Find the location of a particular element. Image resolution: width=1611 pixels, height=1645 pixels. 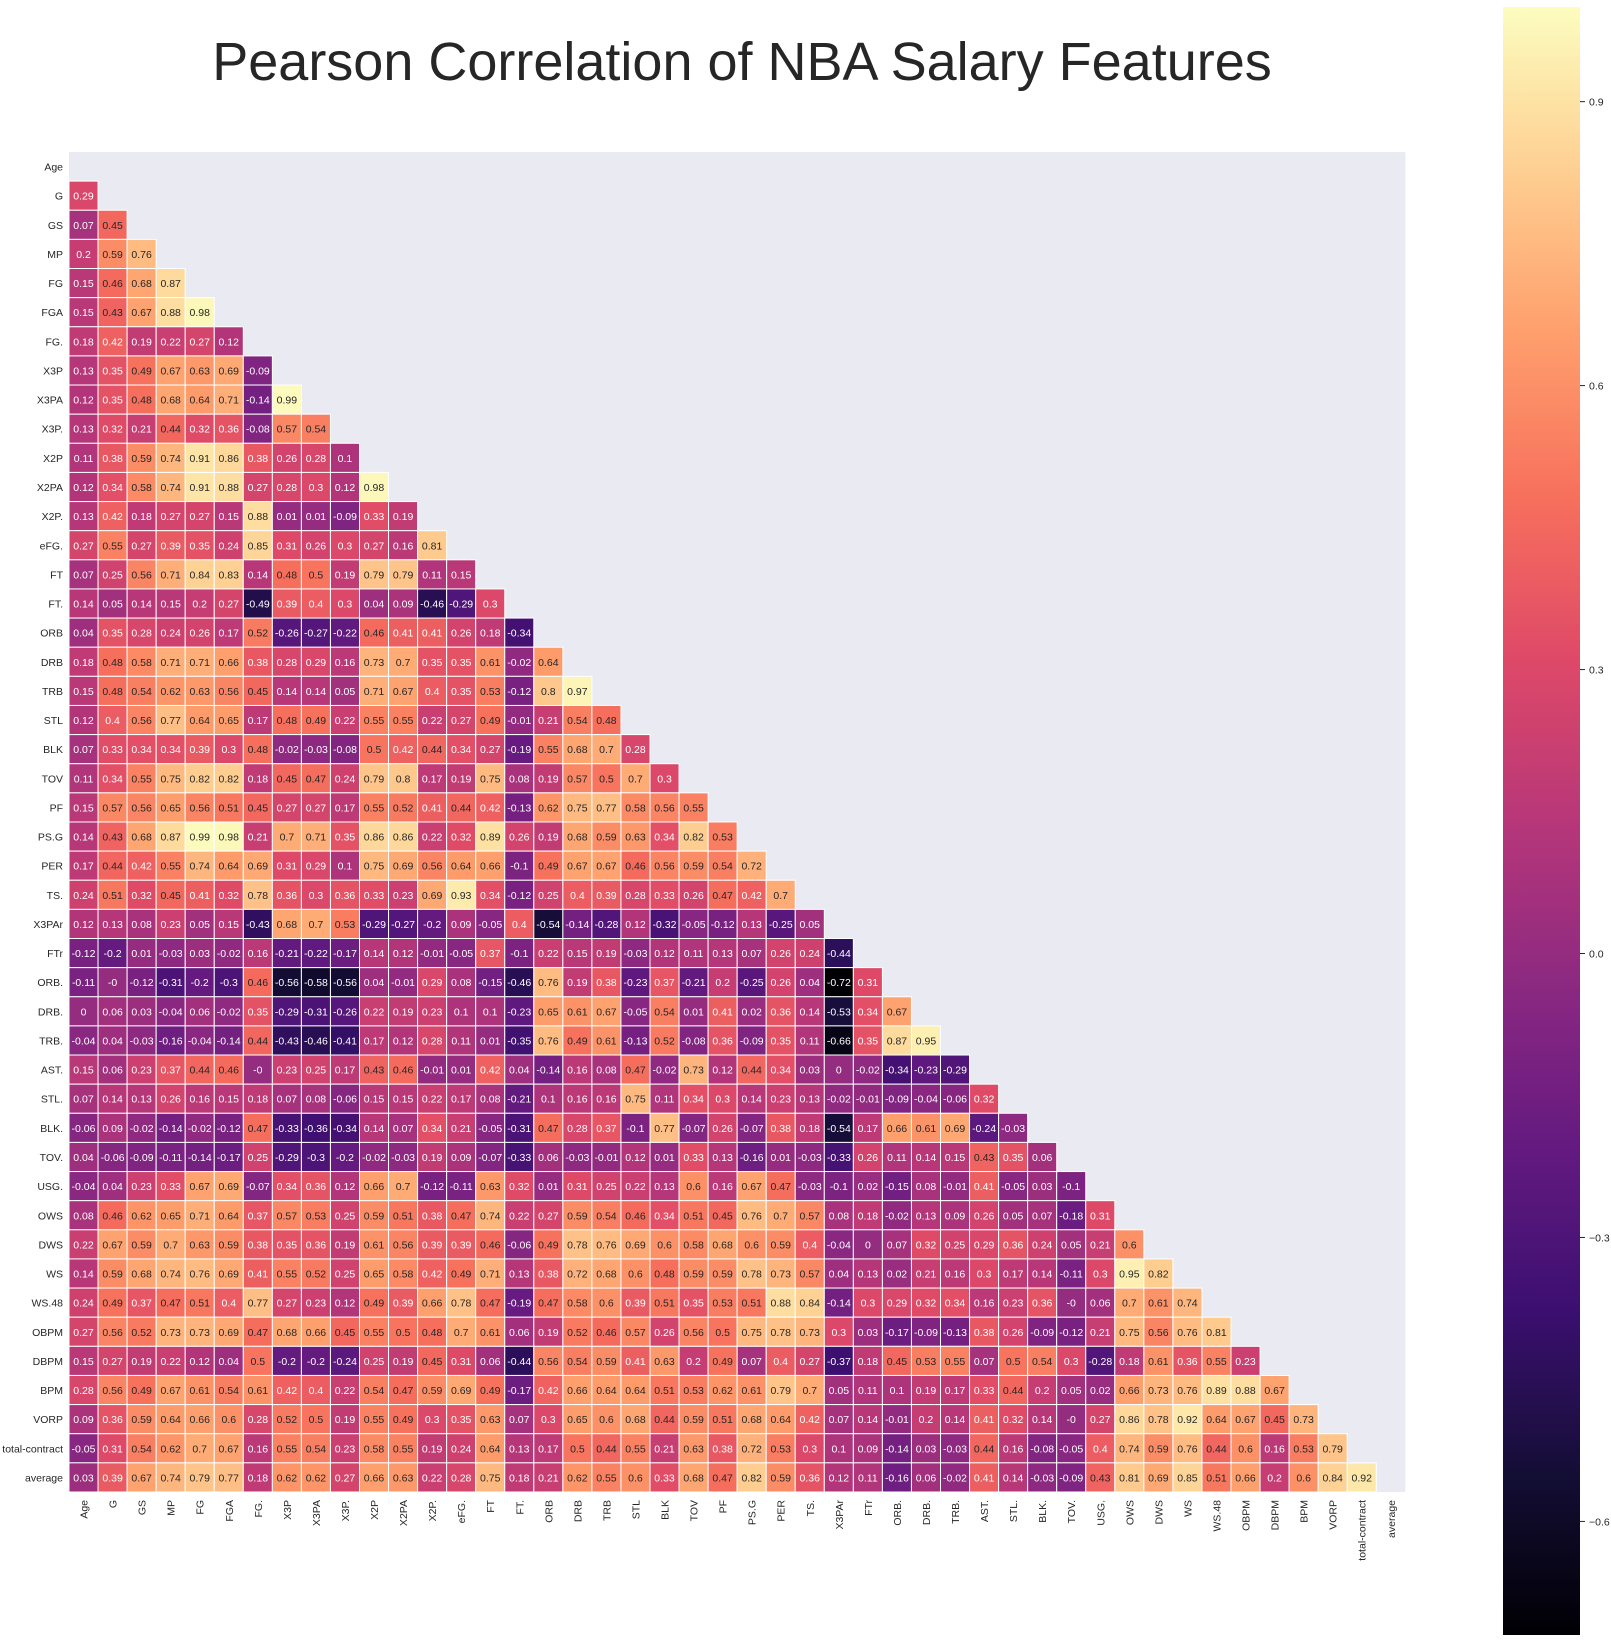

annotation-BLK.-PER: 0.38 is located at coordinates (781, 1129).